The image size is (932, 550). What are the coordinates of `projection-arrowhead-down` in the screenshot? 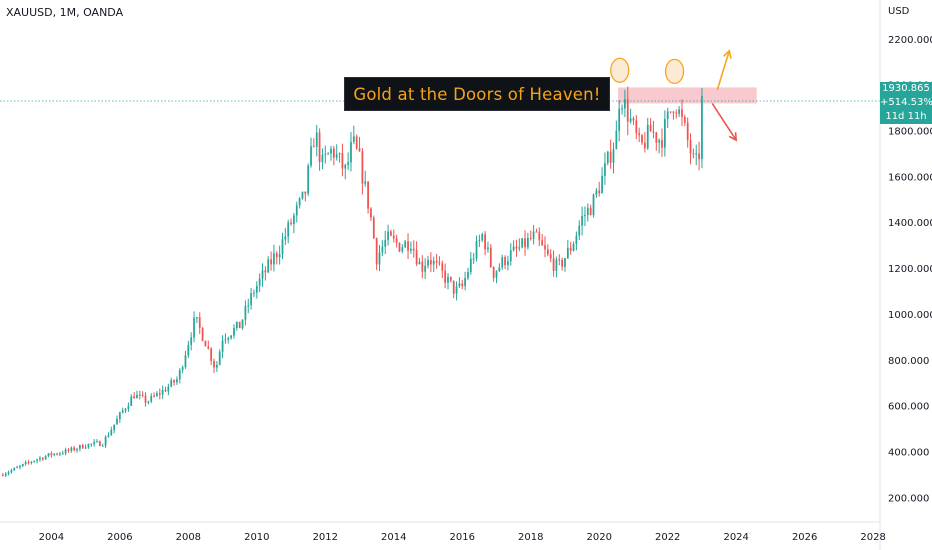 It's located at (733, 137).